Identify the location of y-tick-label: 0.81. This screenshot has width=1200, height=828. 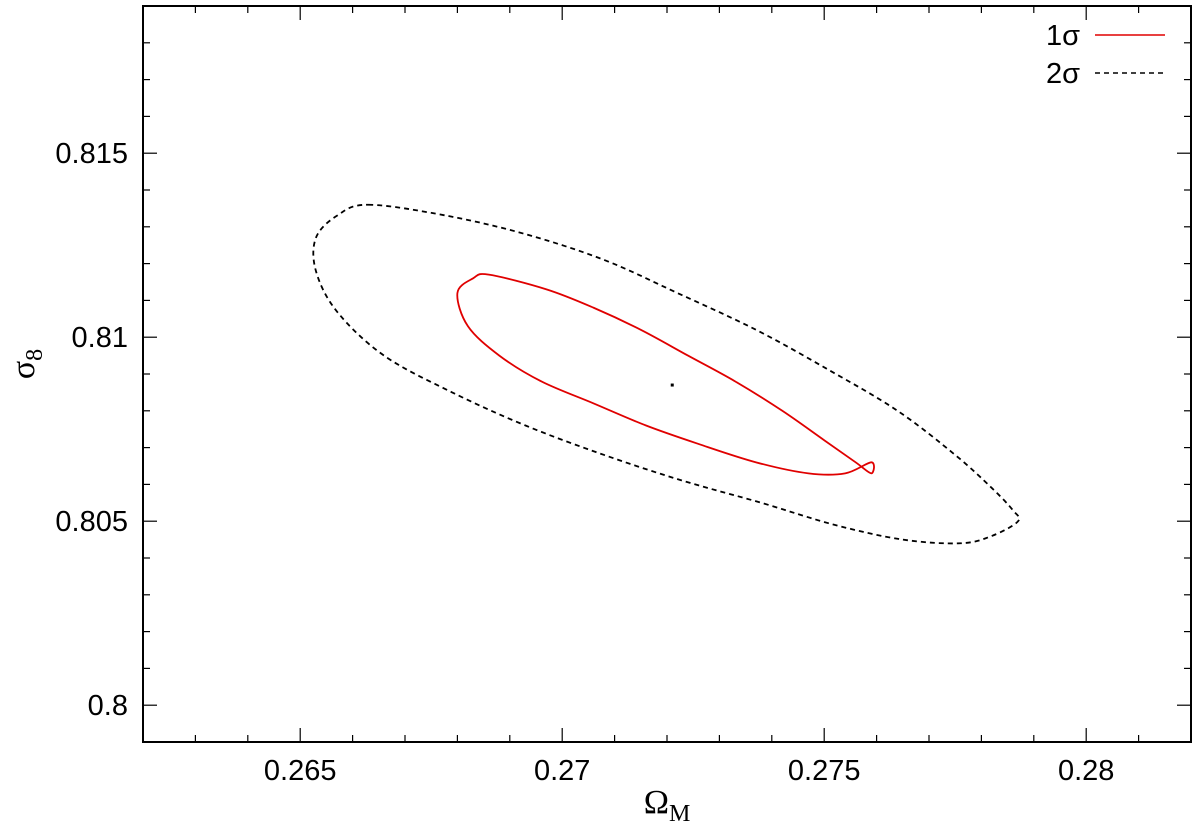
(100, 338).